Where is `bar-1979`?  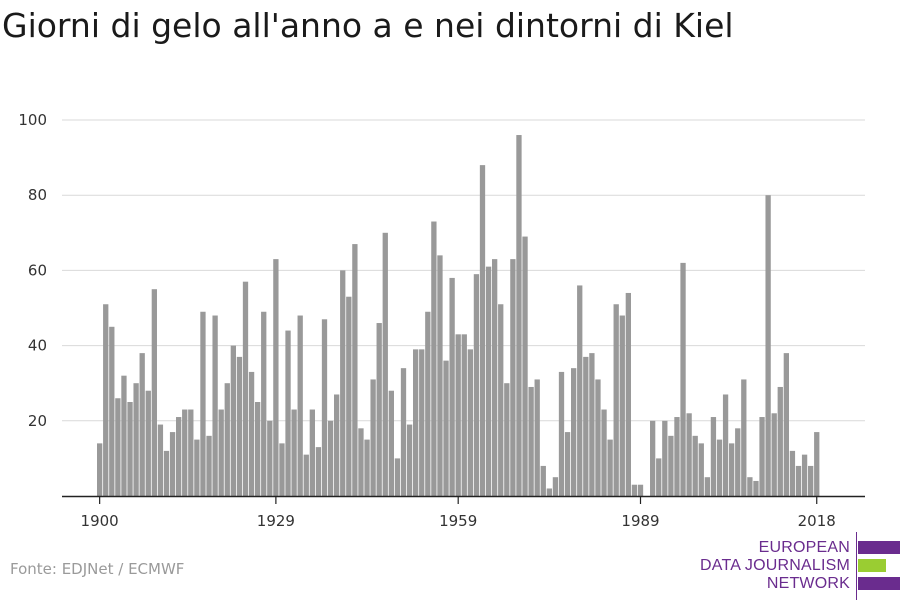 bar-1979 is located at coordinates (580, 390).